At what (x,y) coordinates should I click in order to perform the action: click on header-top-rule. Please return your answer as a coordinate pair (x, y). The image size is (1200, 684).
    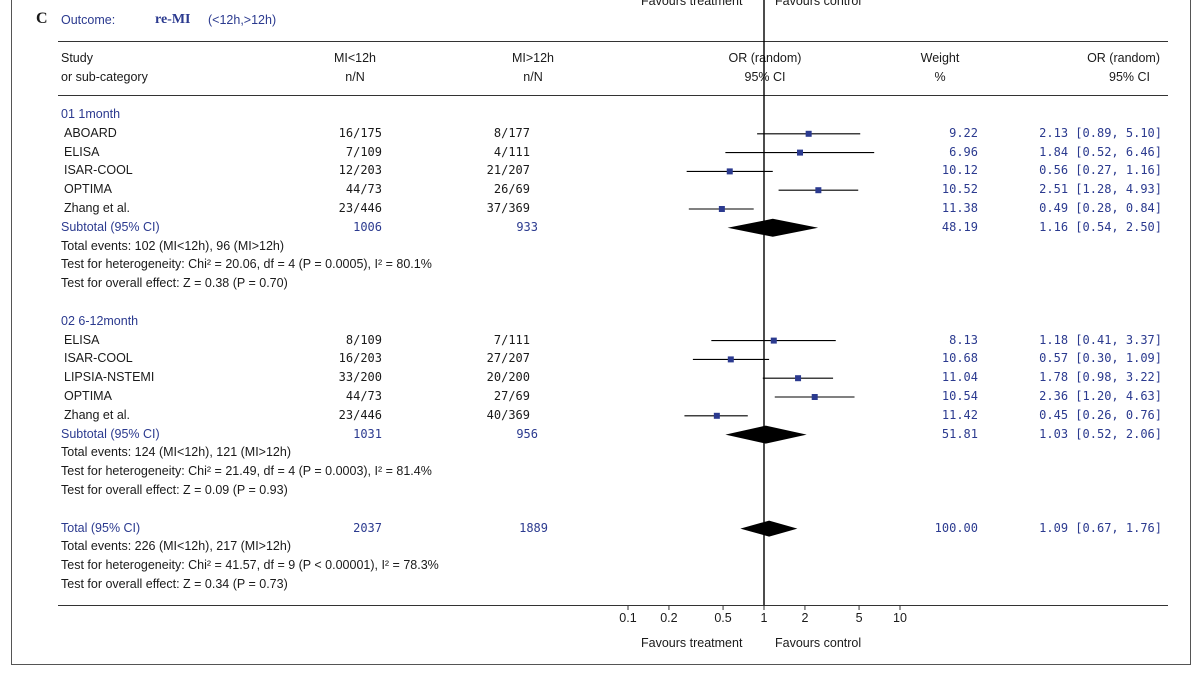
    Looking at the image, I should click on (613, 41).